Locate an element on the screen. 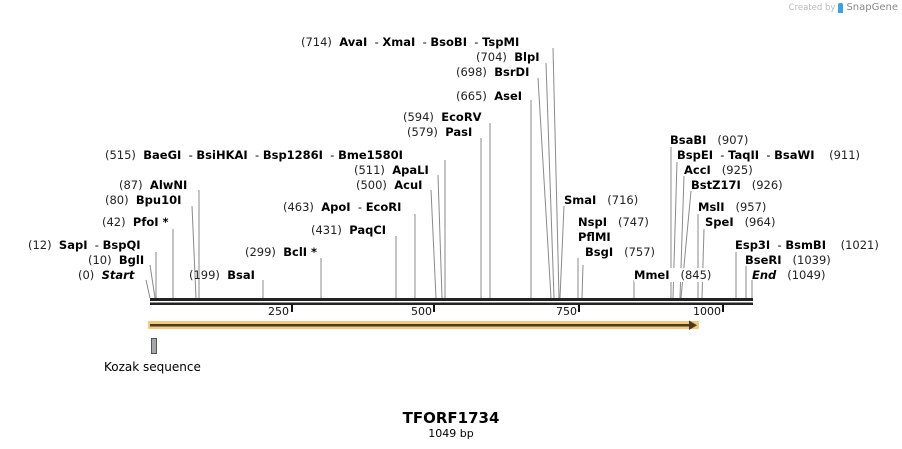 Image resolution: width=902 pixels, height=449 pixels. map-title: TFORF1734 is located at coordinates (451, 418).